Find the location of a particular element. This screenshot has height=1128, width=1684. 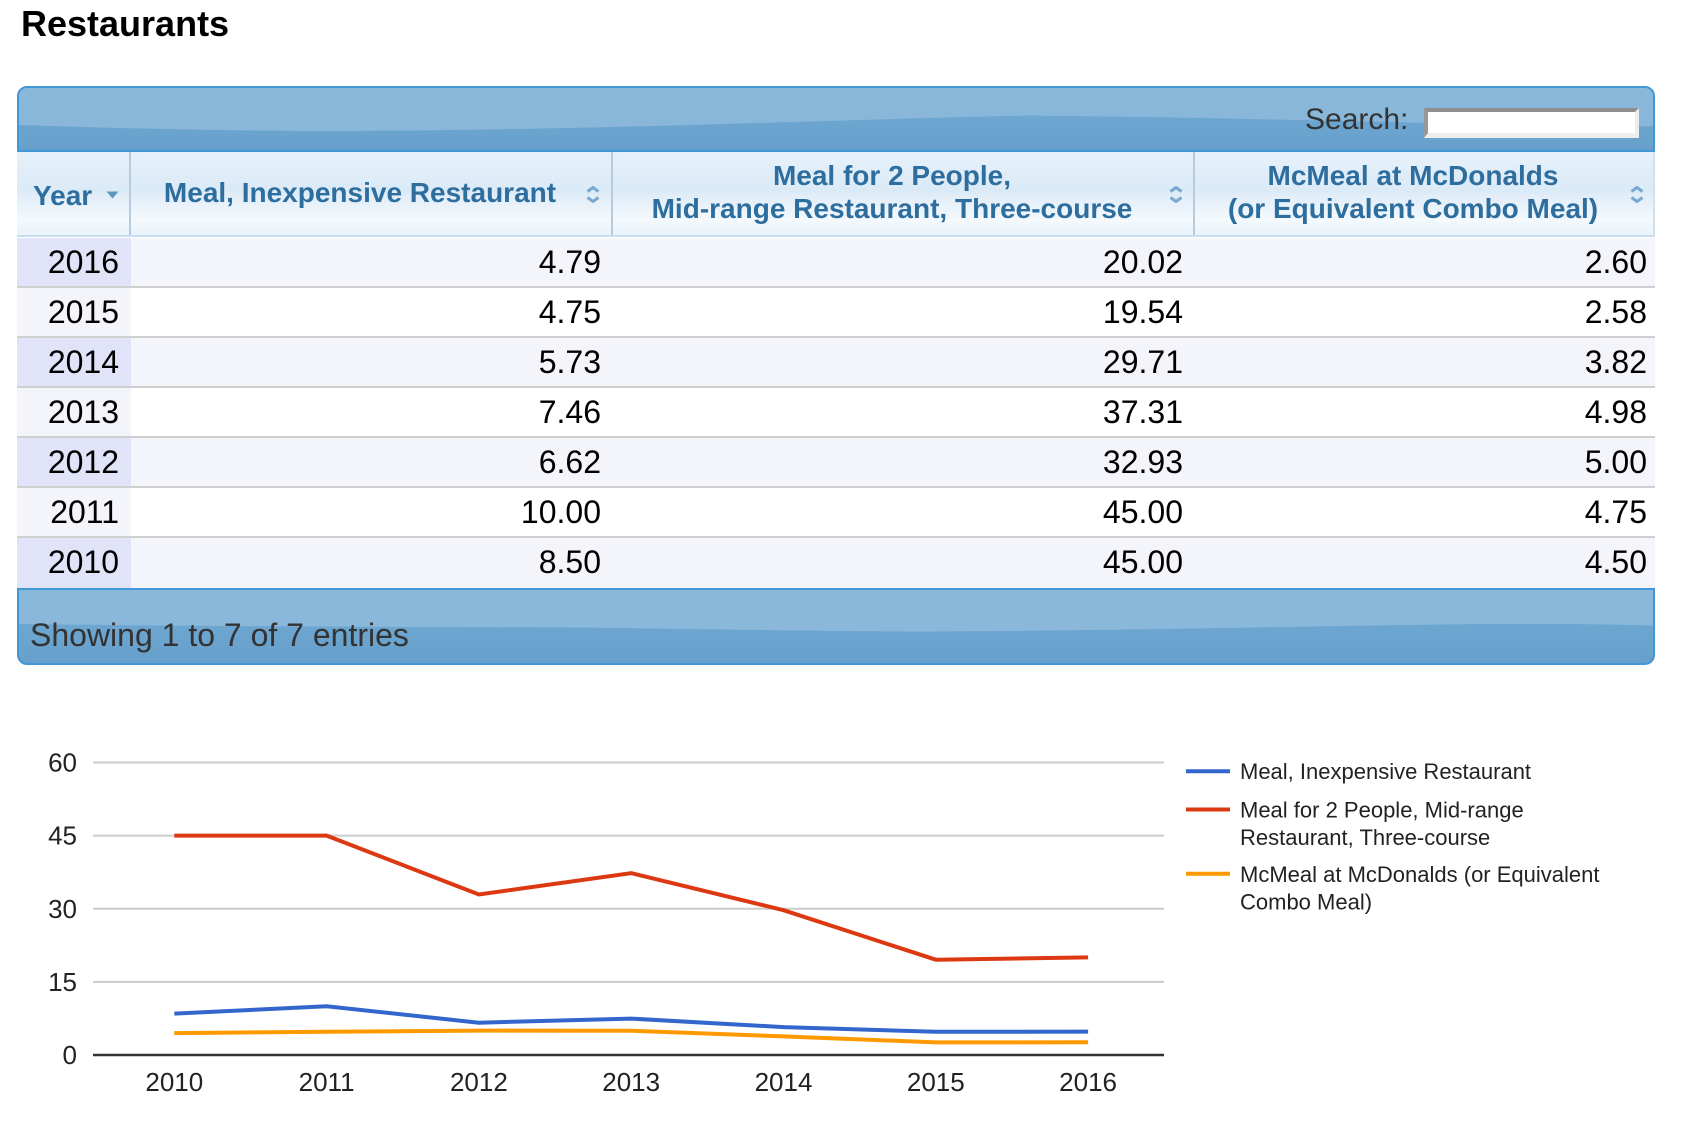

svg-text: 2011 is located at coordinates (327, 1082).